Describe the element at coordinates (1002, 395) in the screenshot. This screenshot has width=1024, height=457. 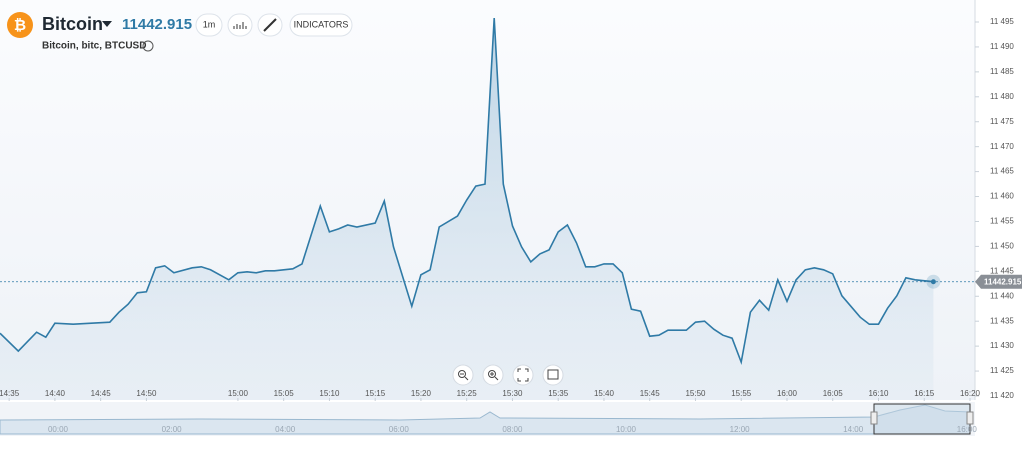
I see `y-tick-label: 11 420` at that location.